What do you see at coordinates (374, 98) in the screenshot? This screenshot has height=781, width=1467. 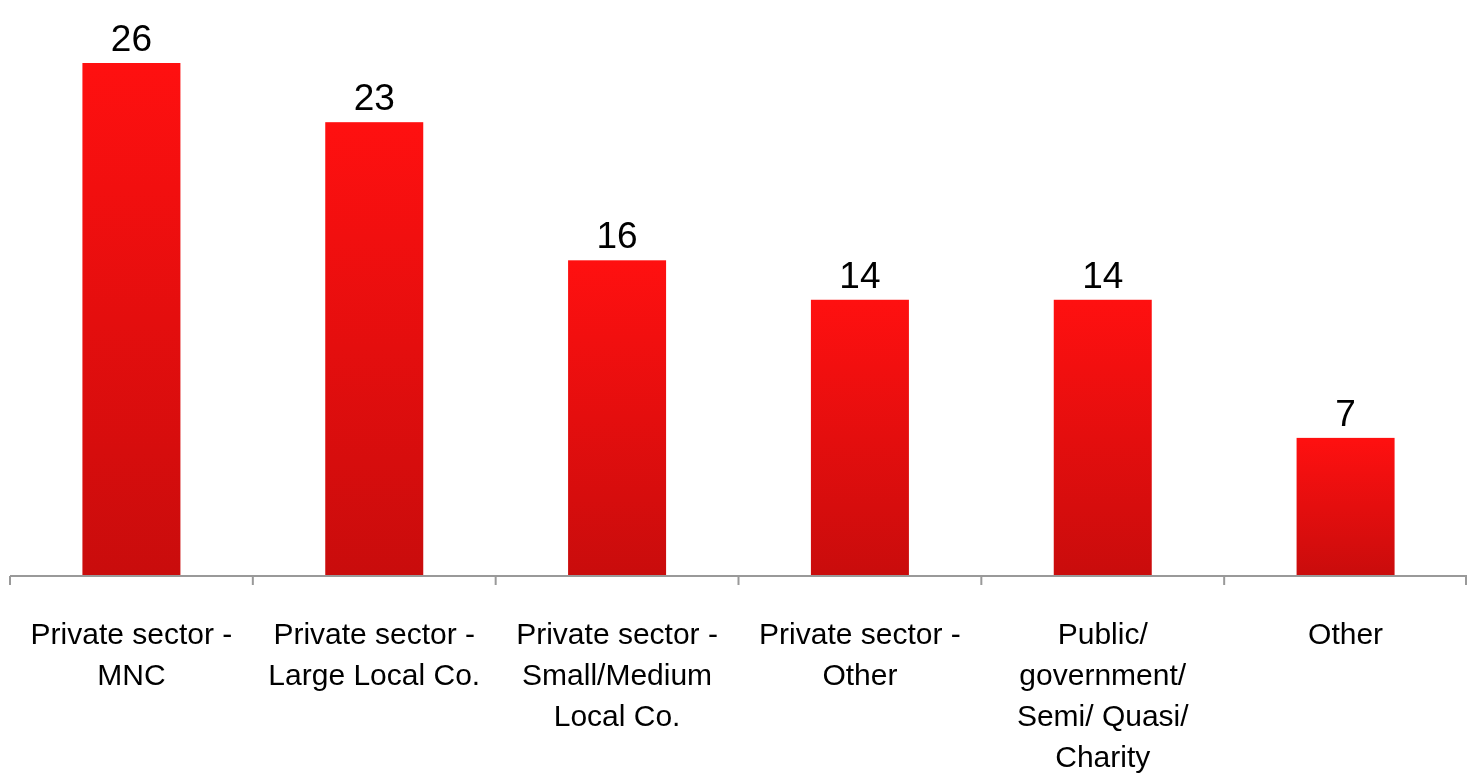 I see `data-label: 23` at bounding box center [374, 98].